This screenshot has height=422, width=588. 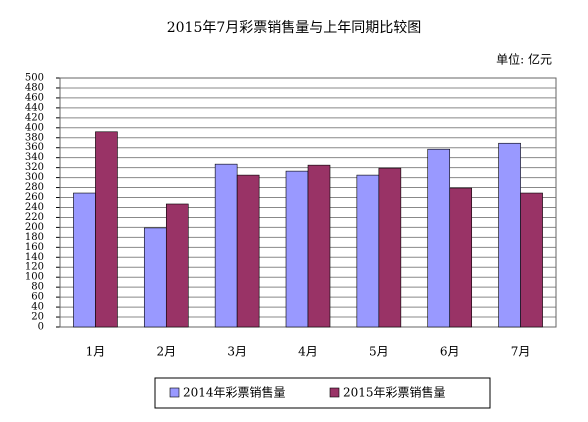 What do you see at coordinates (34, 117) in the screenshot?
I see `y-tick-label: 420` at bounding box center [34, 117].